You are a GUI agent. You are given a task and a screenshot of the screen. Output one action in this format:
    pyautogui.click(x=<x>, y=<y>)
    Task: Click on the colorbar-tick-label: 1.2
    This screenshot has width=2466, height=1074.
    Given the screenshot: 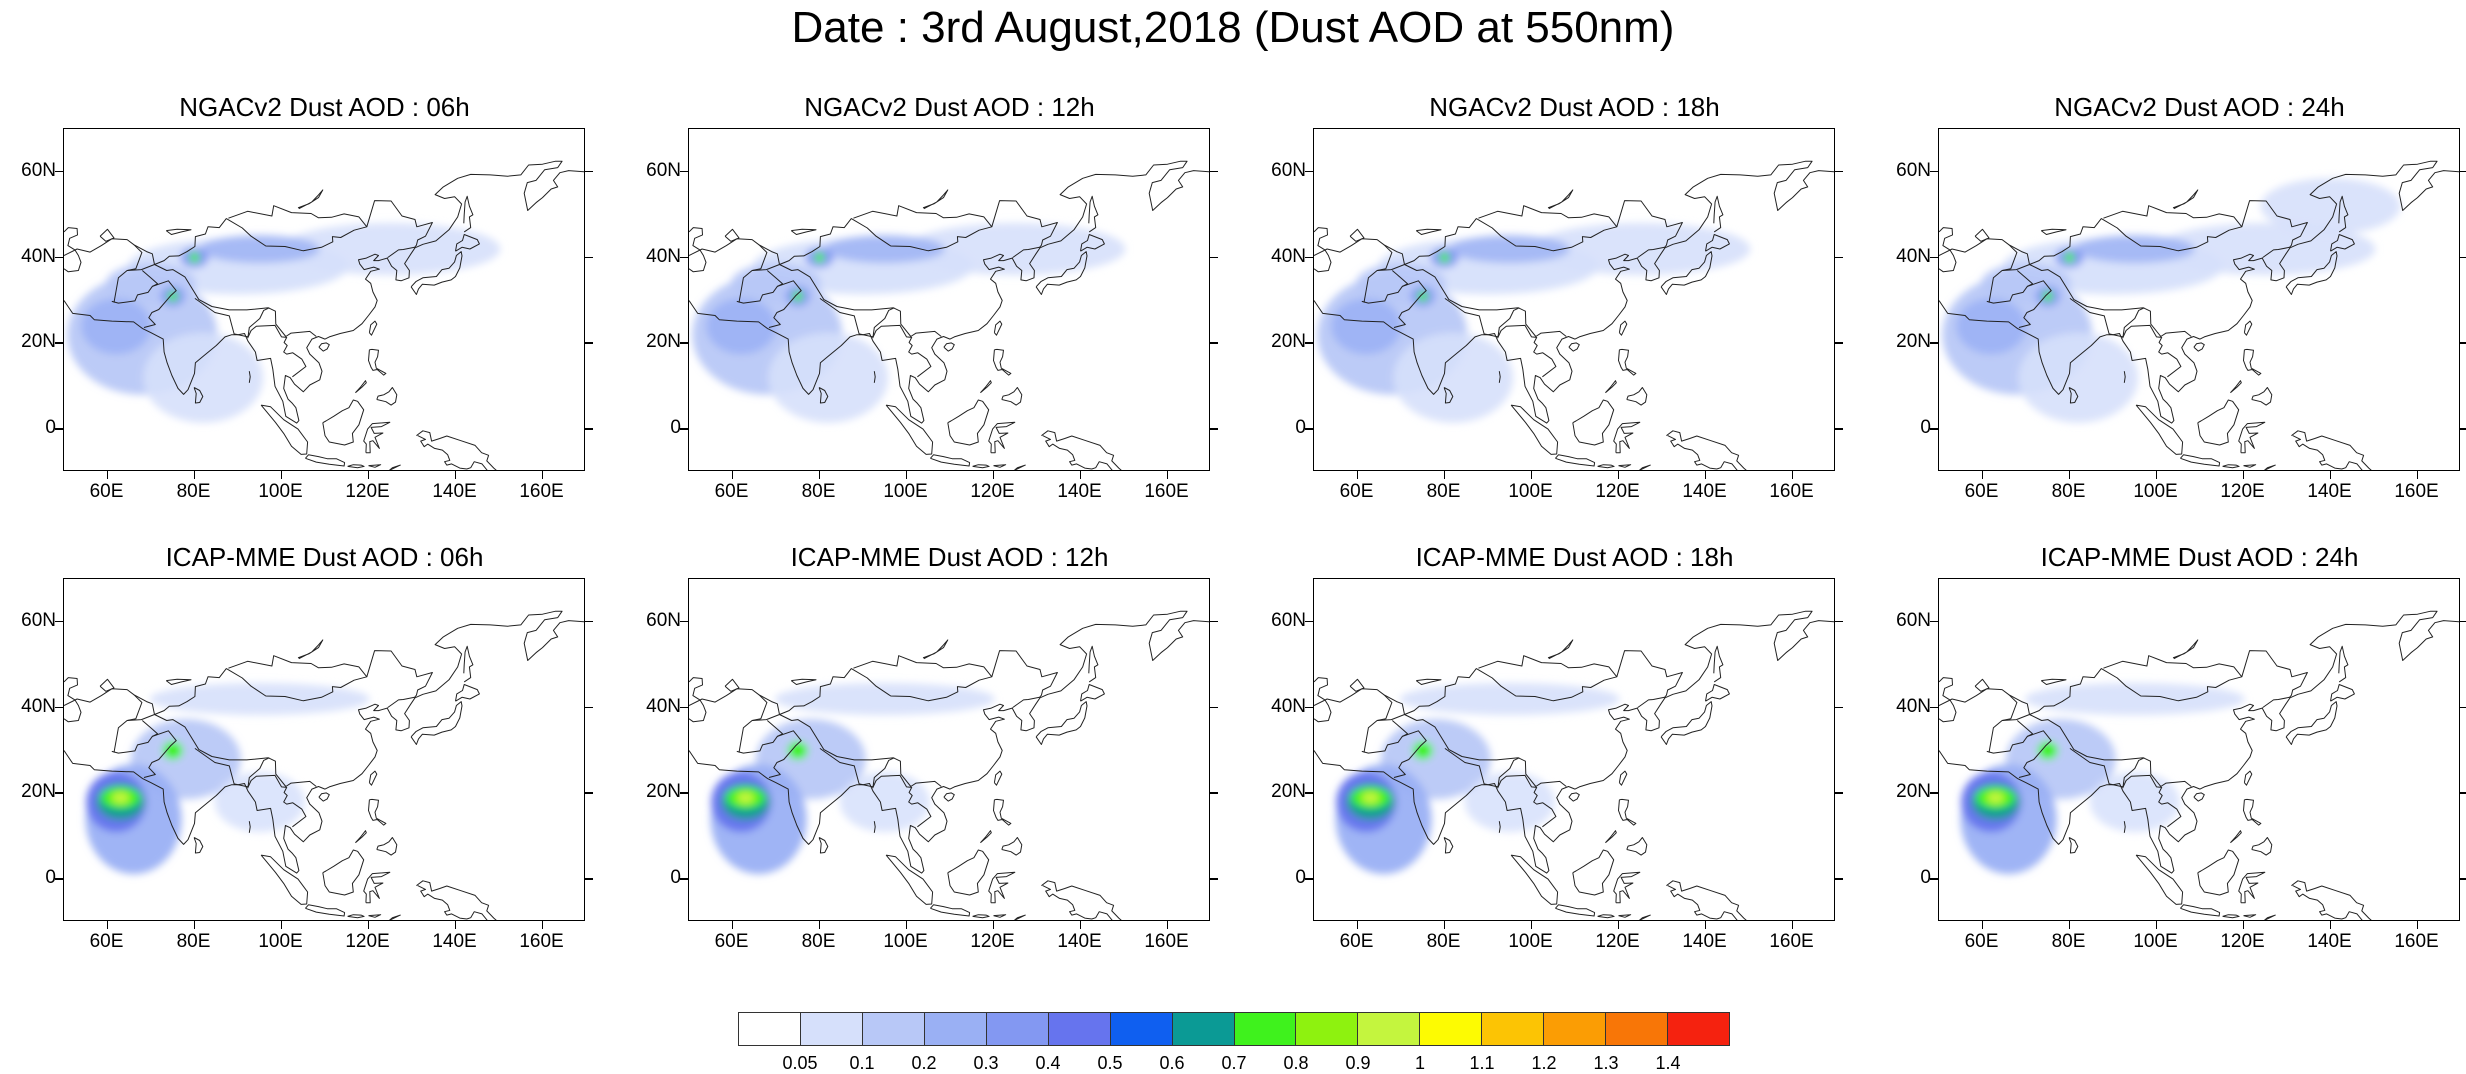 What is the action you would take?
    pyautogui.click(x=1544, y=1063)
    